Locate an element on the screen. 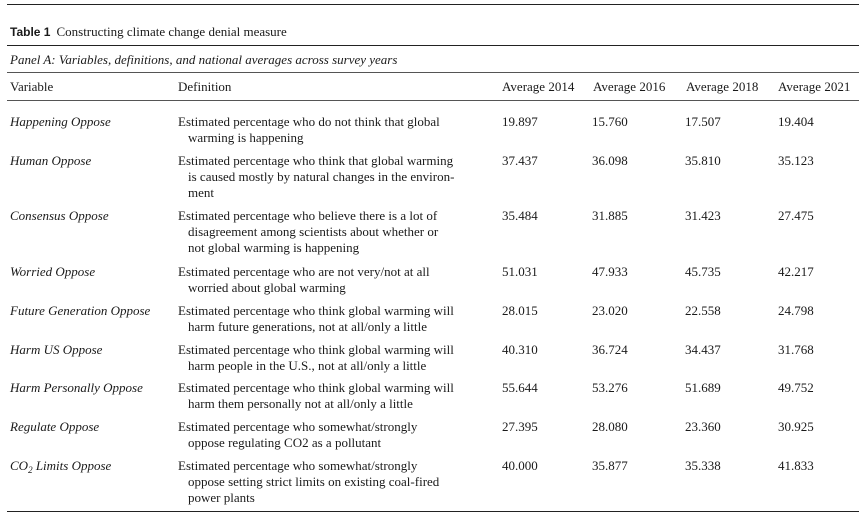 This screenshot has height=516, width=864. value-2018-cell: 45.735 is located at coordinates (703, 271).